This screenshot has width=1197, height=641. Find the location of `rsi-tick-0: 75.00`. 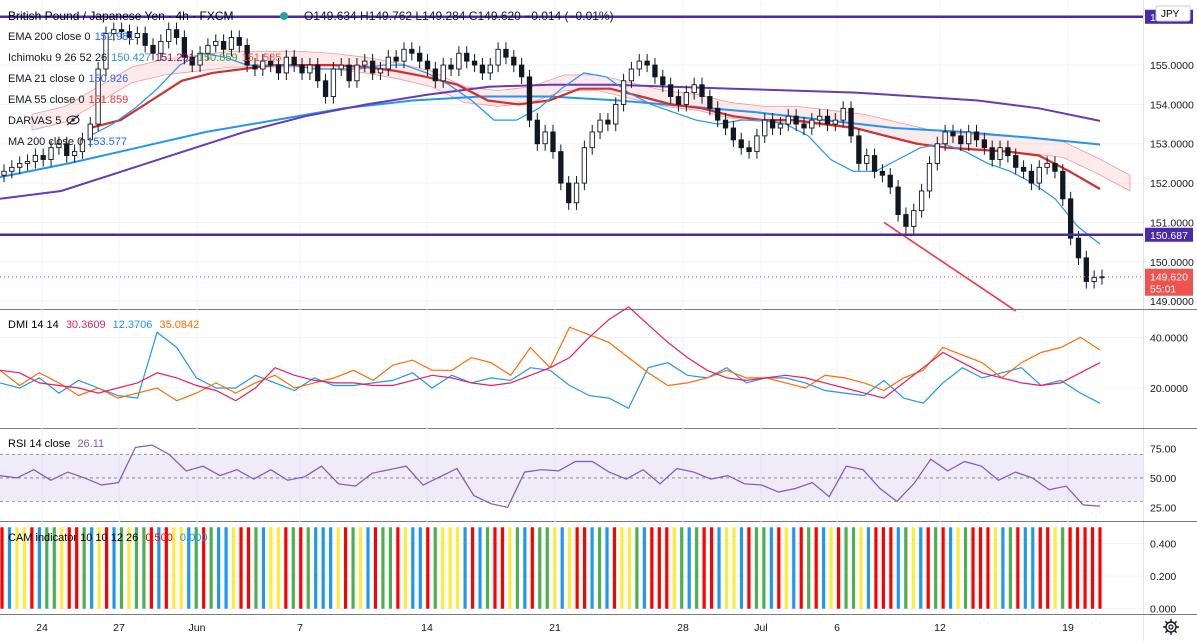

rsi-tick-0: 75.00 is located at coordinates (1163, 450).